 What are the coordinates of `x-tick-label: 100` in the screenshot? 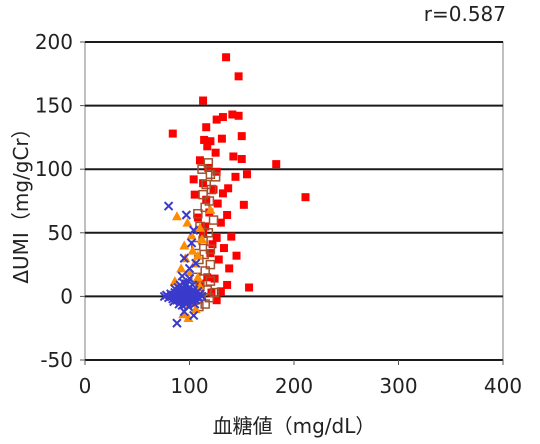 It's located at (189, 386).